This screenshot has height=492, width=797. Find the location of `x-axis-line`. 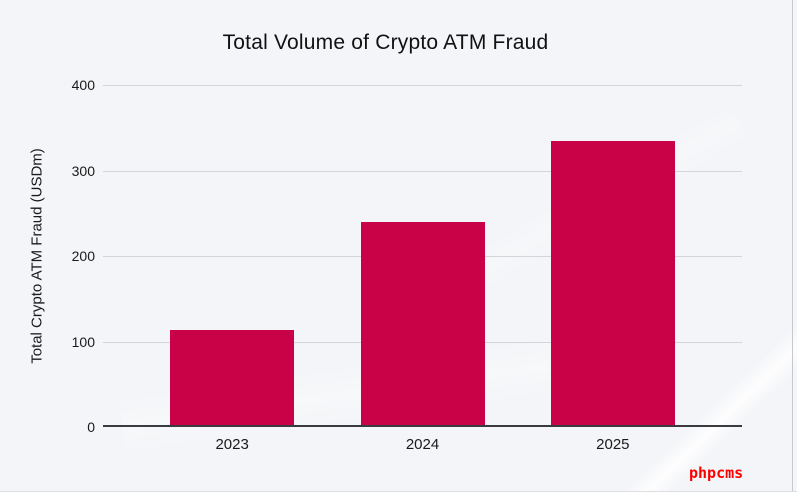

x-axis-line is located at coordinates (422, 426).